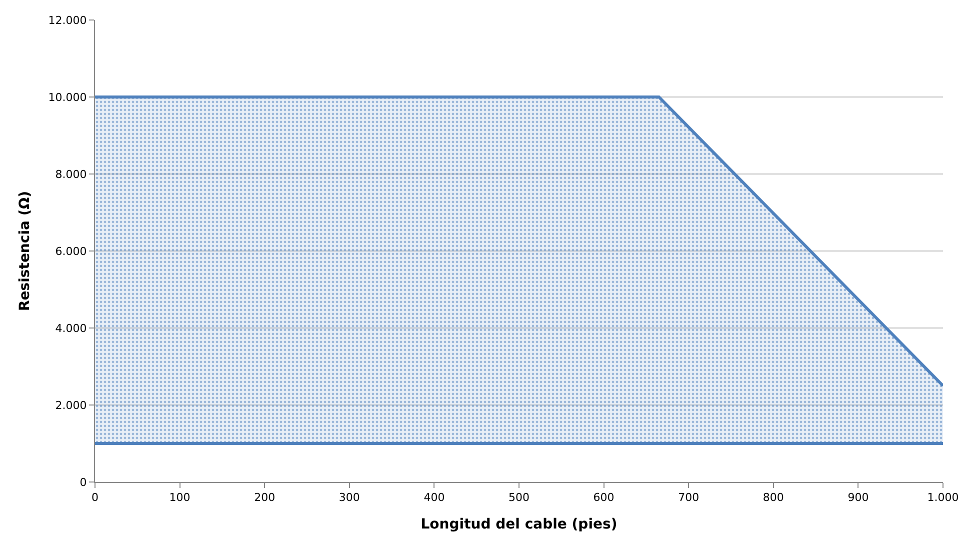  I want to click on y-tick-label: 0, so click(83, 482).